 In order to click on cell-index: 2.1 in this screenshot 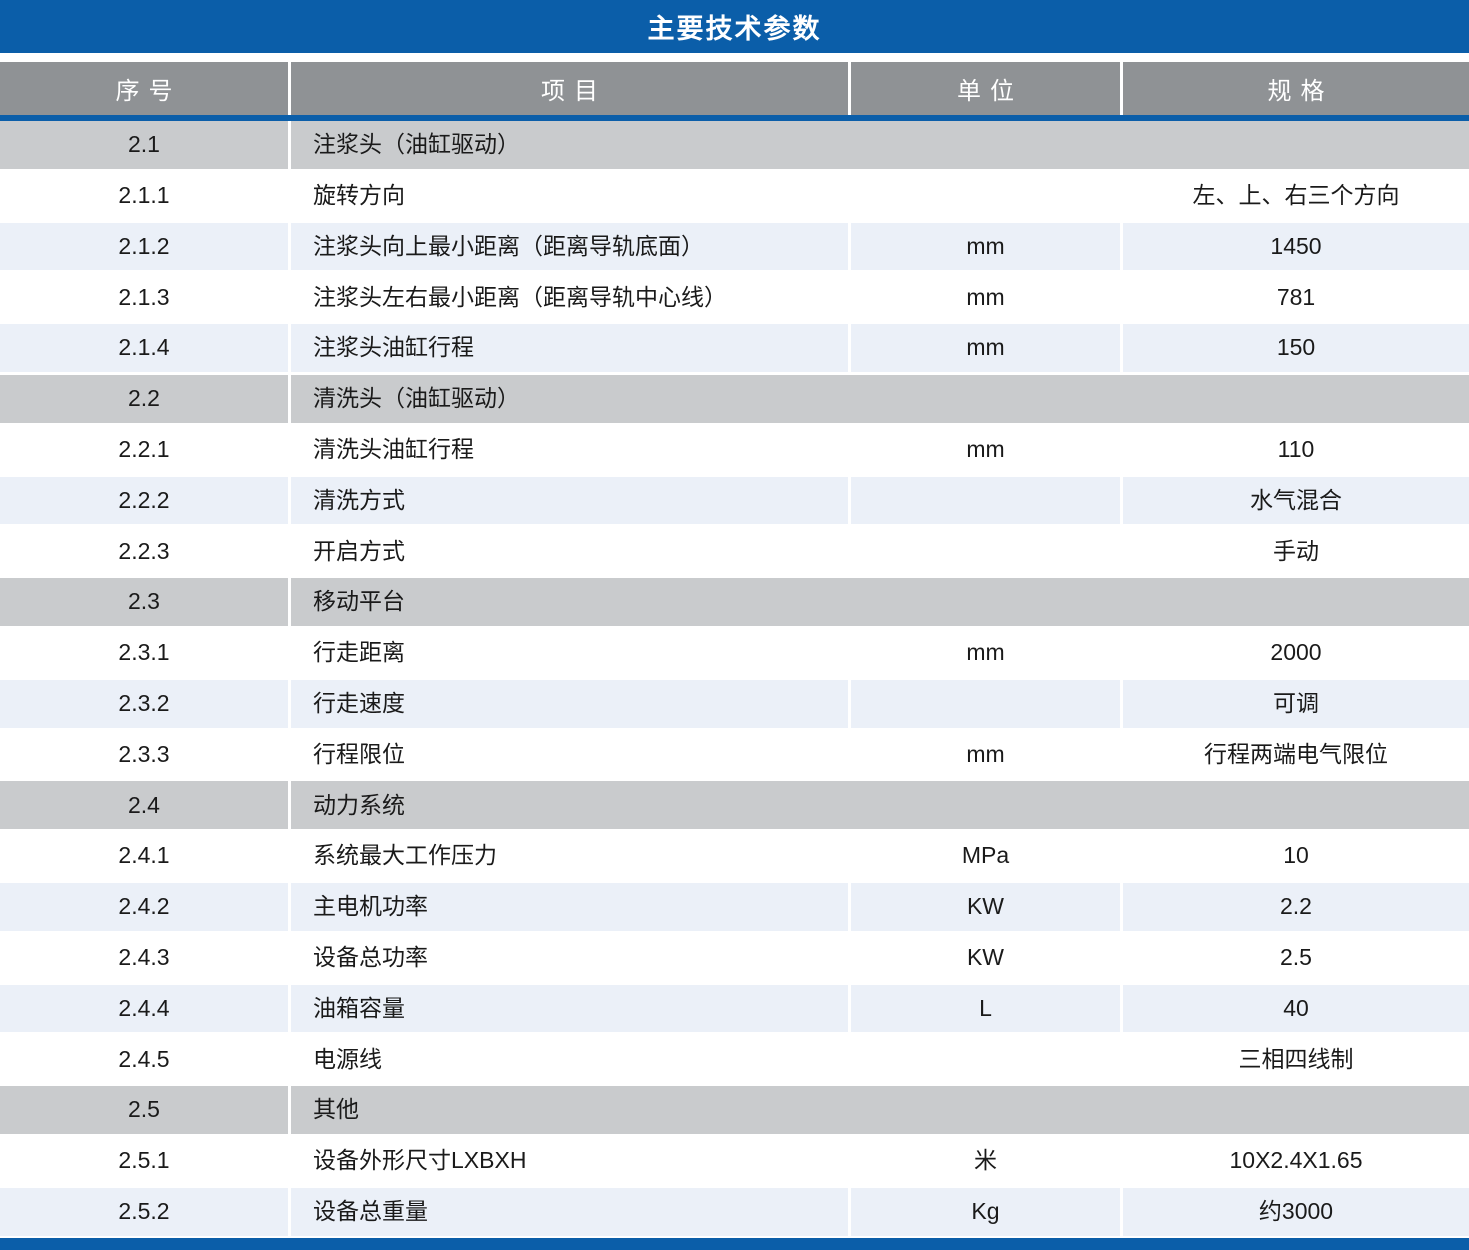, I will do `click(144, 145)`.